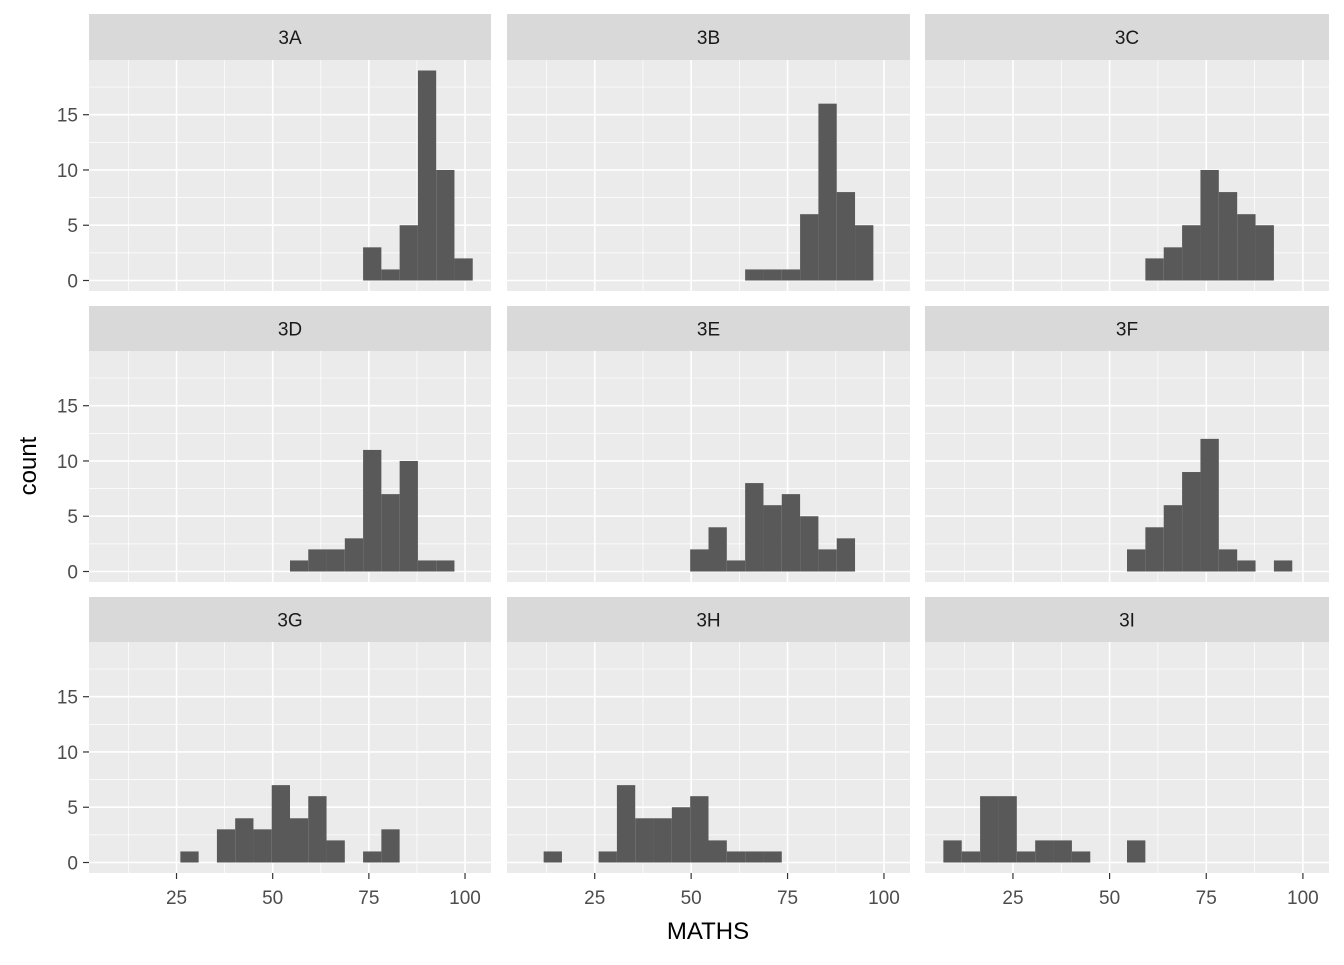 Image resolution: width=1344 pixels, height=965 pixels. I want to click on facet-label: 3D, so click(290, 330).